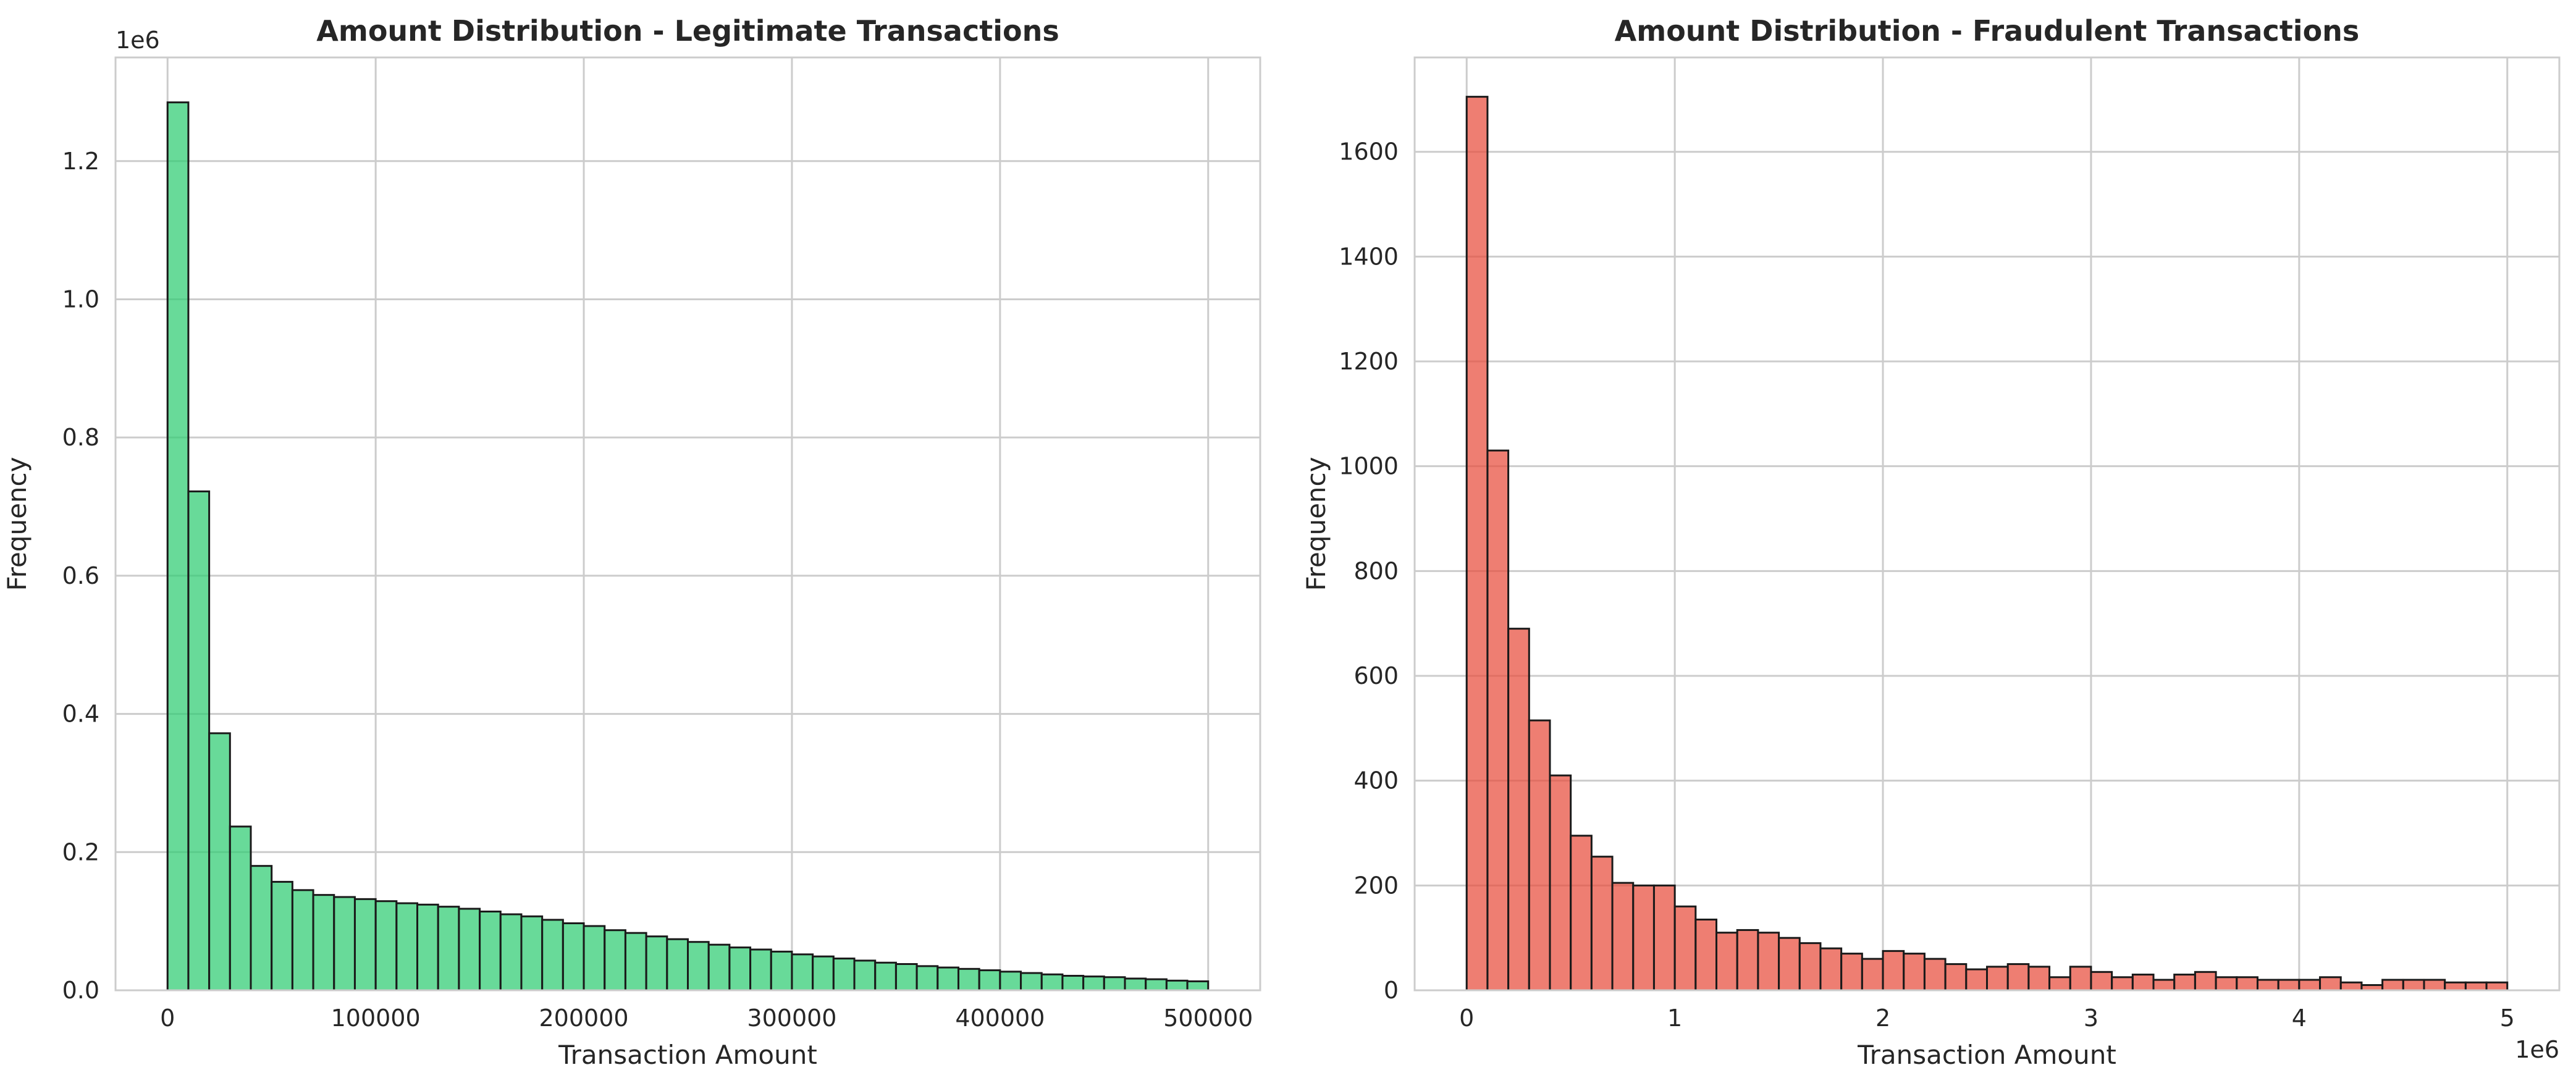  Describe the element at coordinates (1369, 152) in the screenshot. I see `y-tick-label: 1600` at that location.